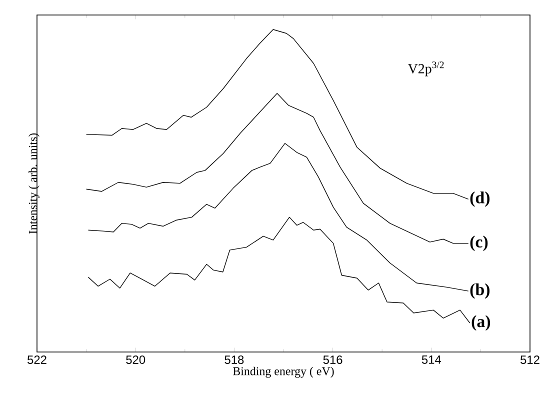 The image size is (542, 409). Describe the element at coordinates (34, 183) in the screenshot. I see `y-axis-title: Intensity ( arb. units)` at that location.